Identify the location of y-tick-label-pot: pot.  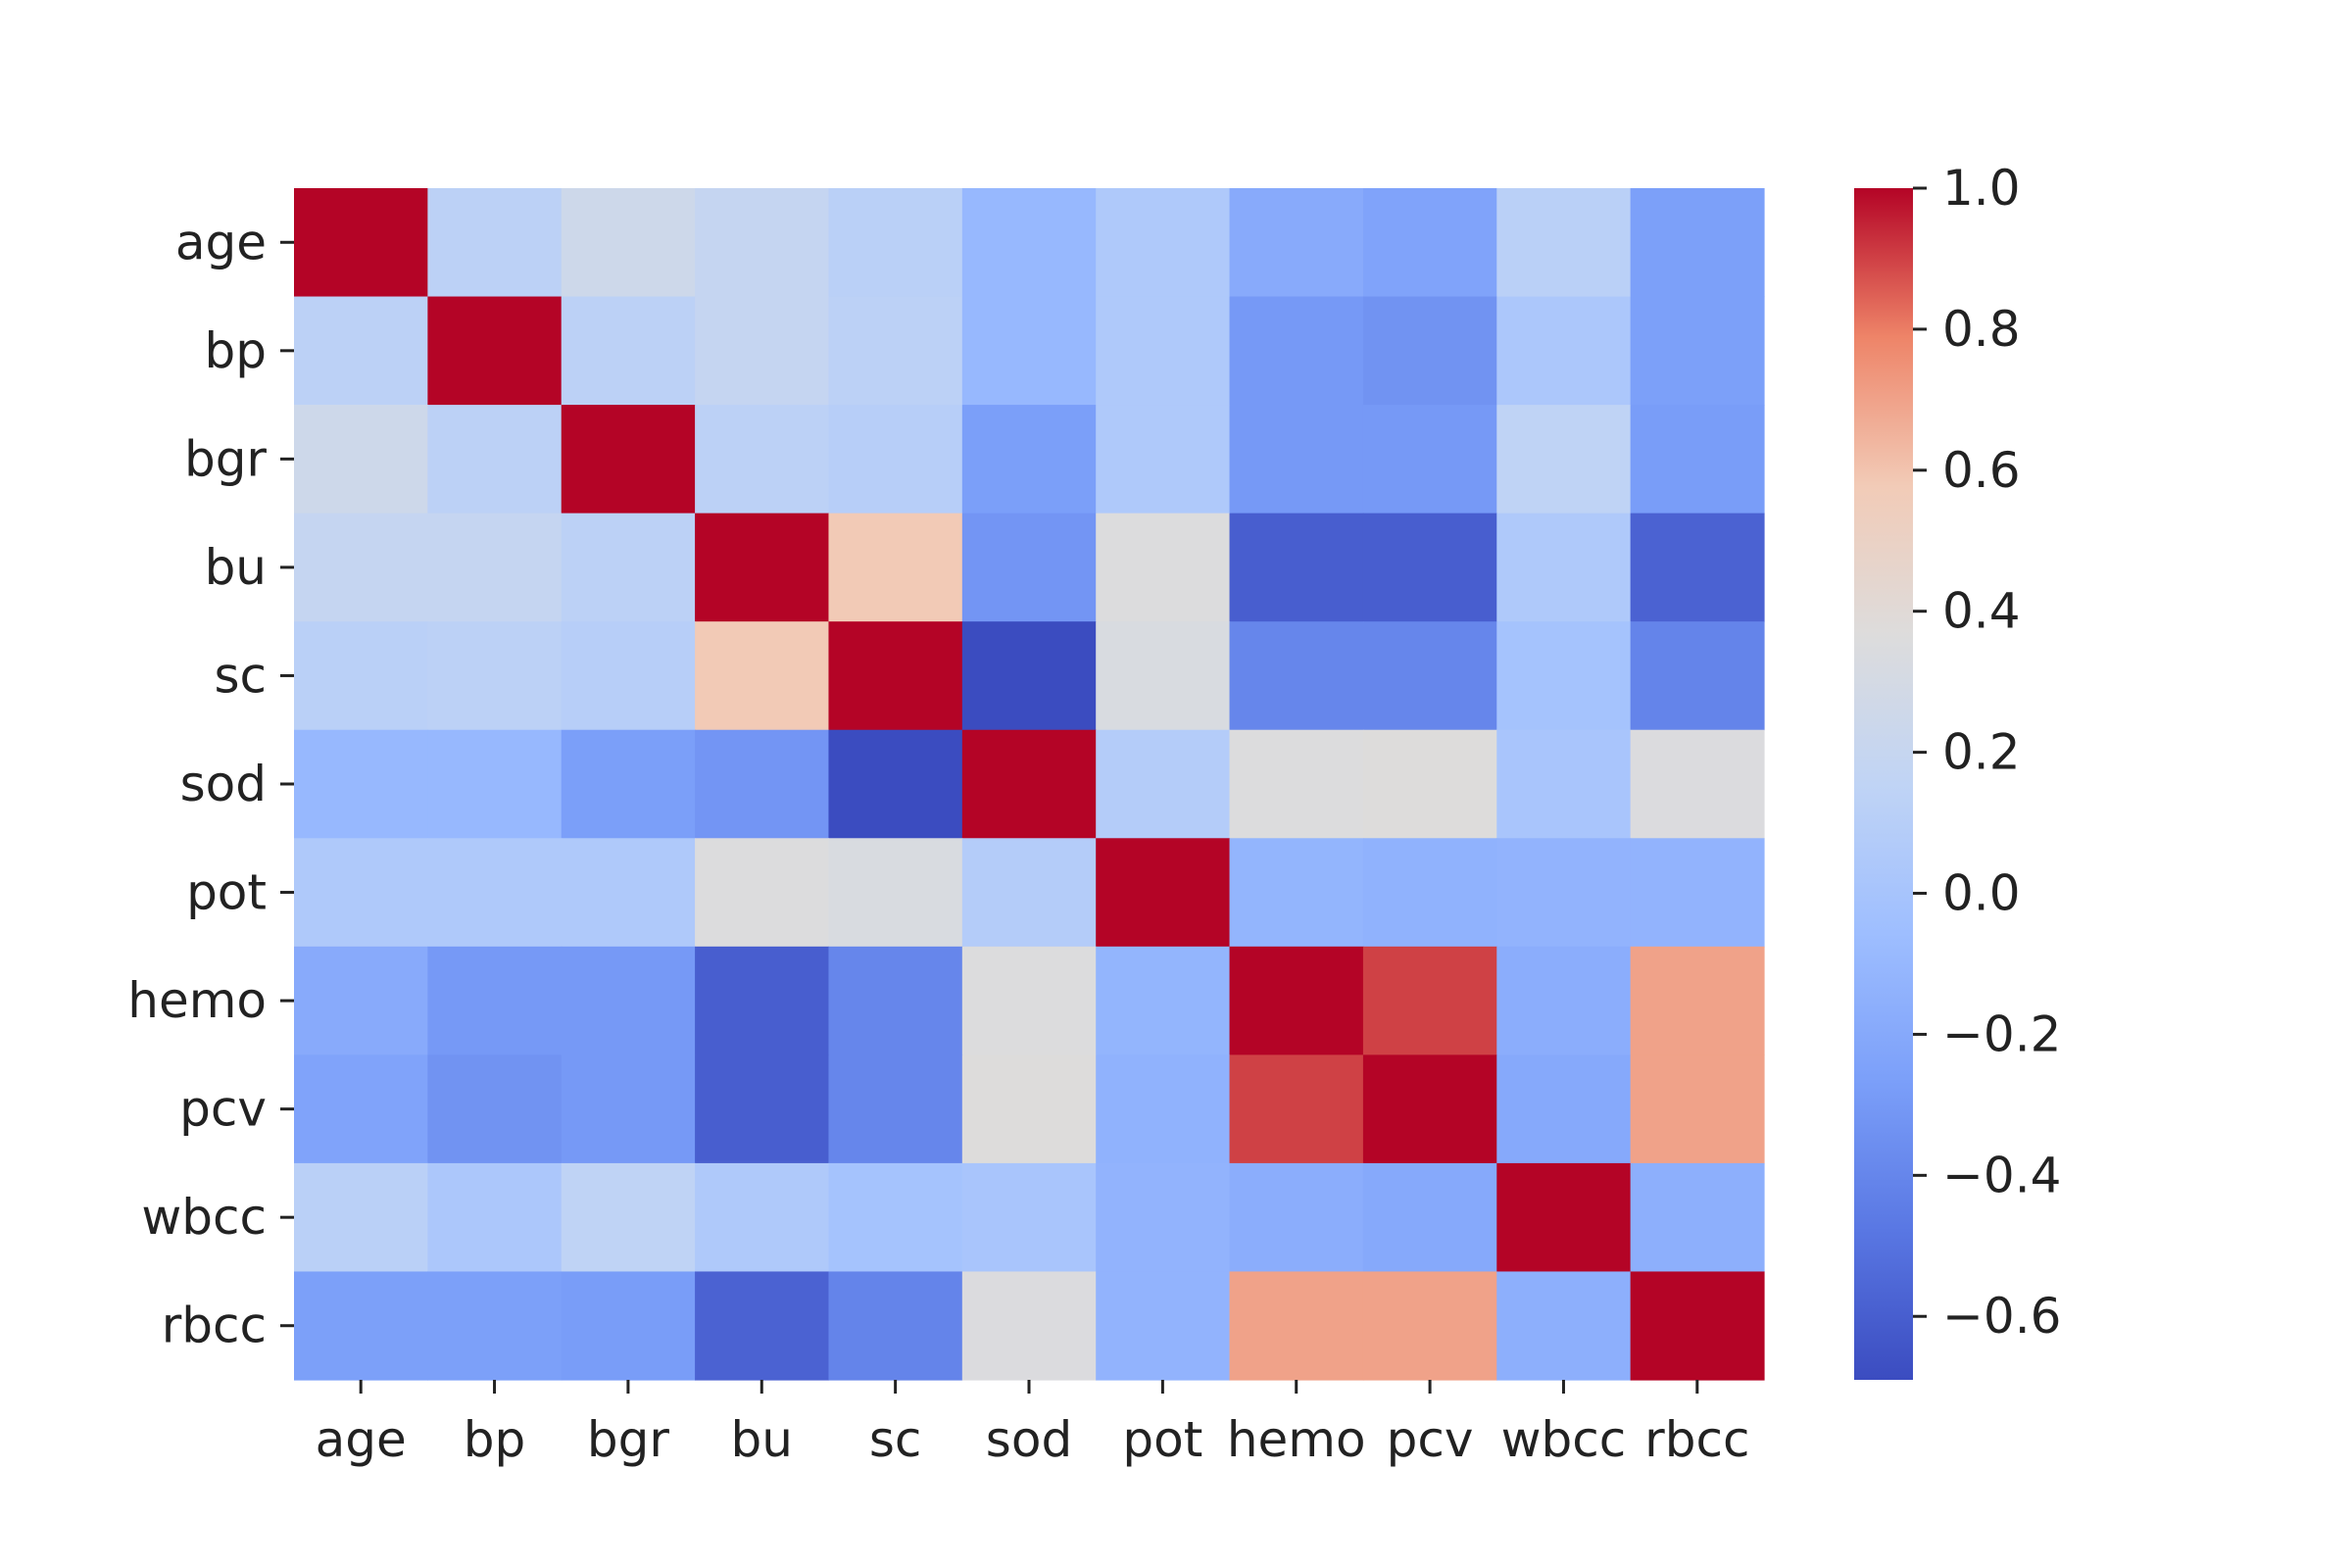
(226, 892).